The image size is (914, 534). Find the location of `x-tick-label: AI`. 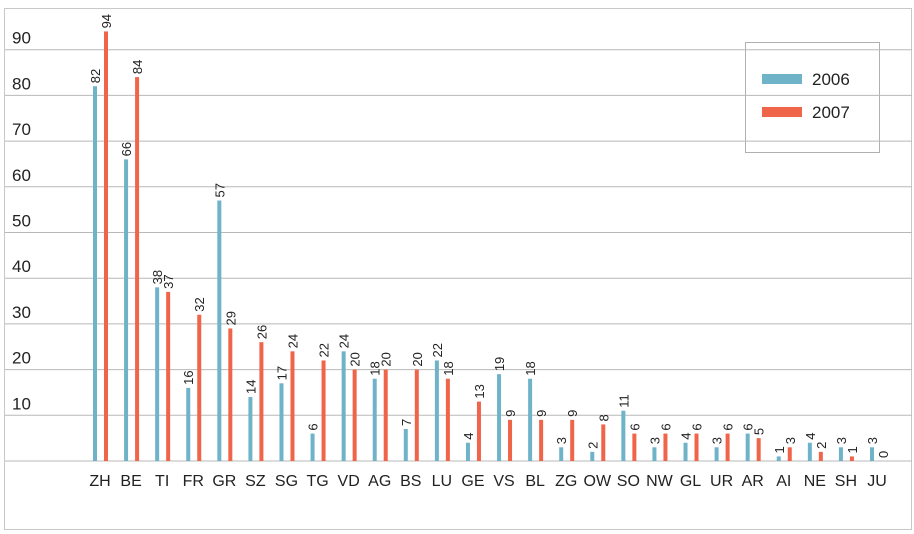

x-tick-label: AI is located at coordinates (783, 481).